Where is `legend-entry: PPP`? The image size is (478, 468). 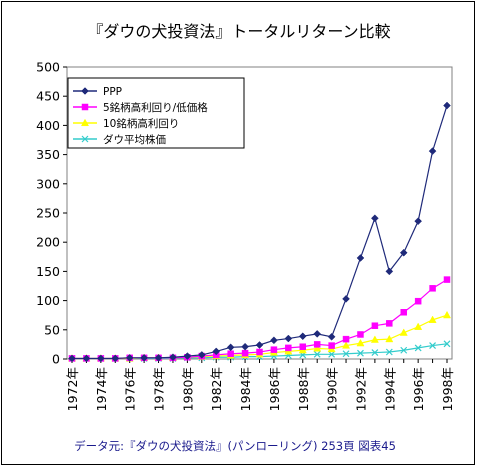
legend-entry: PPP is located at coordinates (112, 92).